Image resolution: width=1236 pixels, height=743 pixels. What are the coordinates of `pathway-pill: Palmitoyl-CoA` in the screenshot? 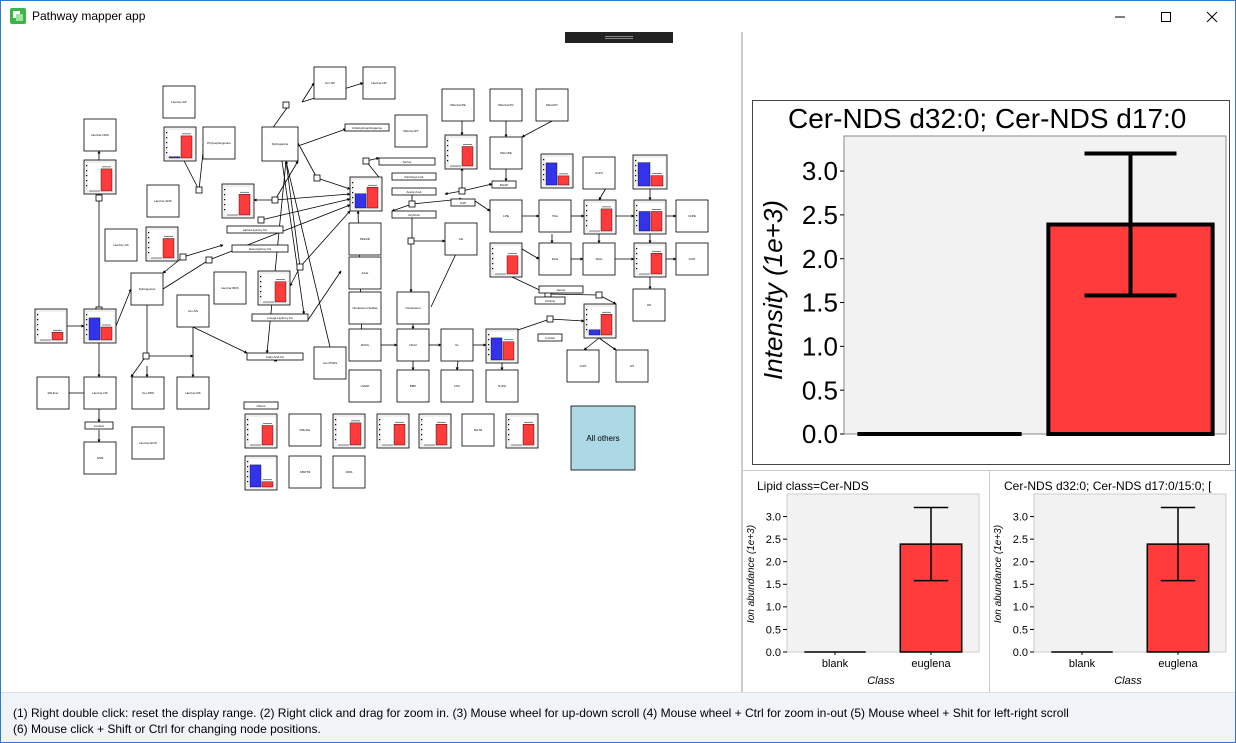 It's located at (414, 176).